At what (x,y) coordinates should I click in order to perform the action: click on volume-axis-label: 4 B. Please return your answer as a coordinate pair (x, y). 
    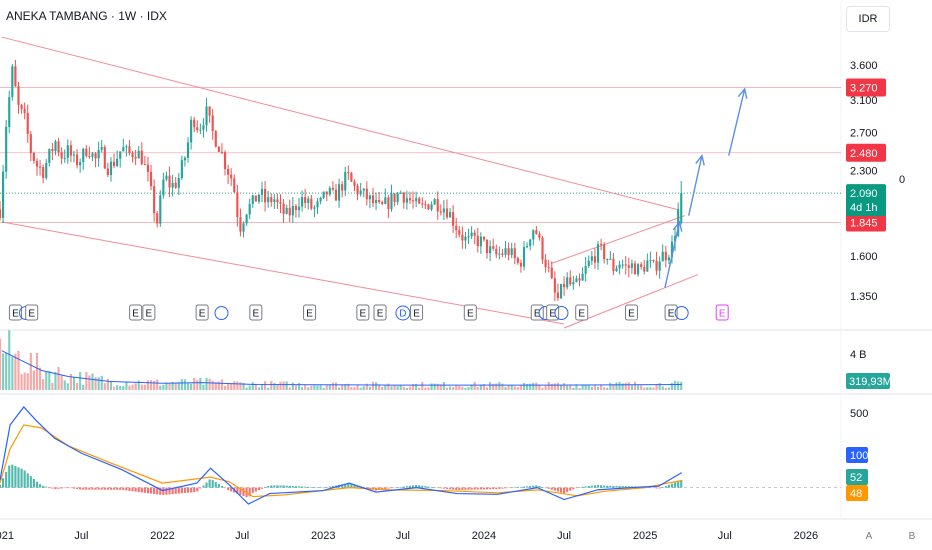
    Looking at the image, I should click on (858, 355).